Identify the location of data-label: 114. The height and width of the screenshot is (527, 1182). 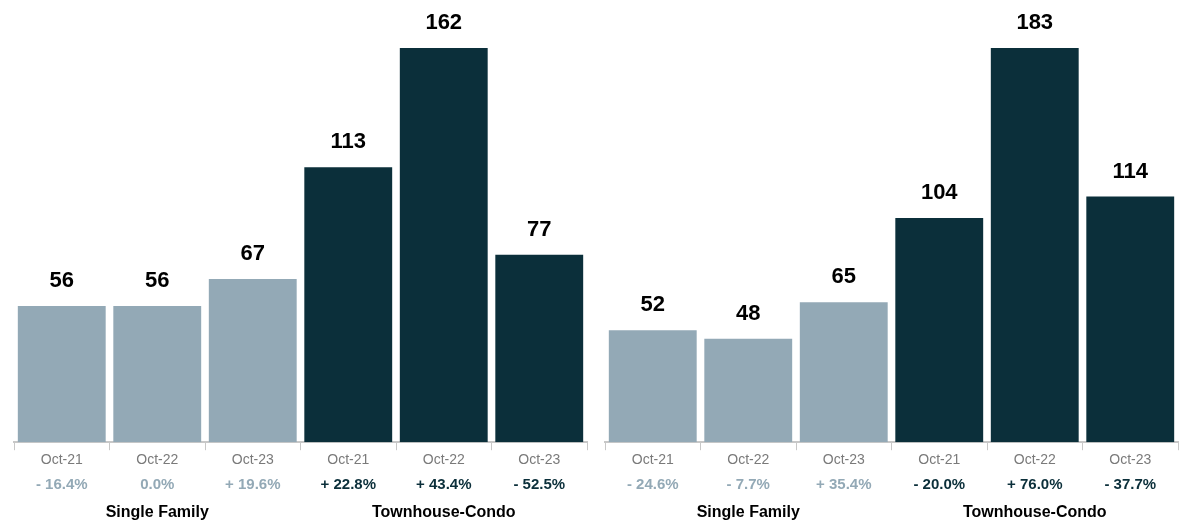
(1130, 170).